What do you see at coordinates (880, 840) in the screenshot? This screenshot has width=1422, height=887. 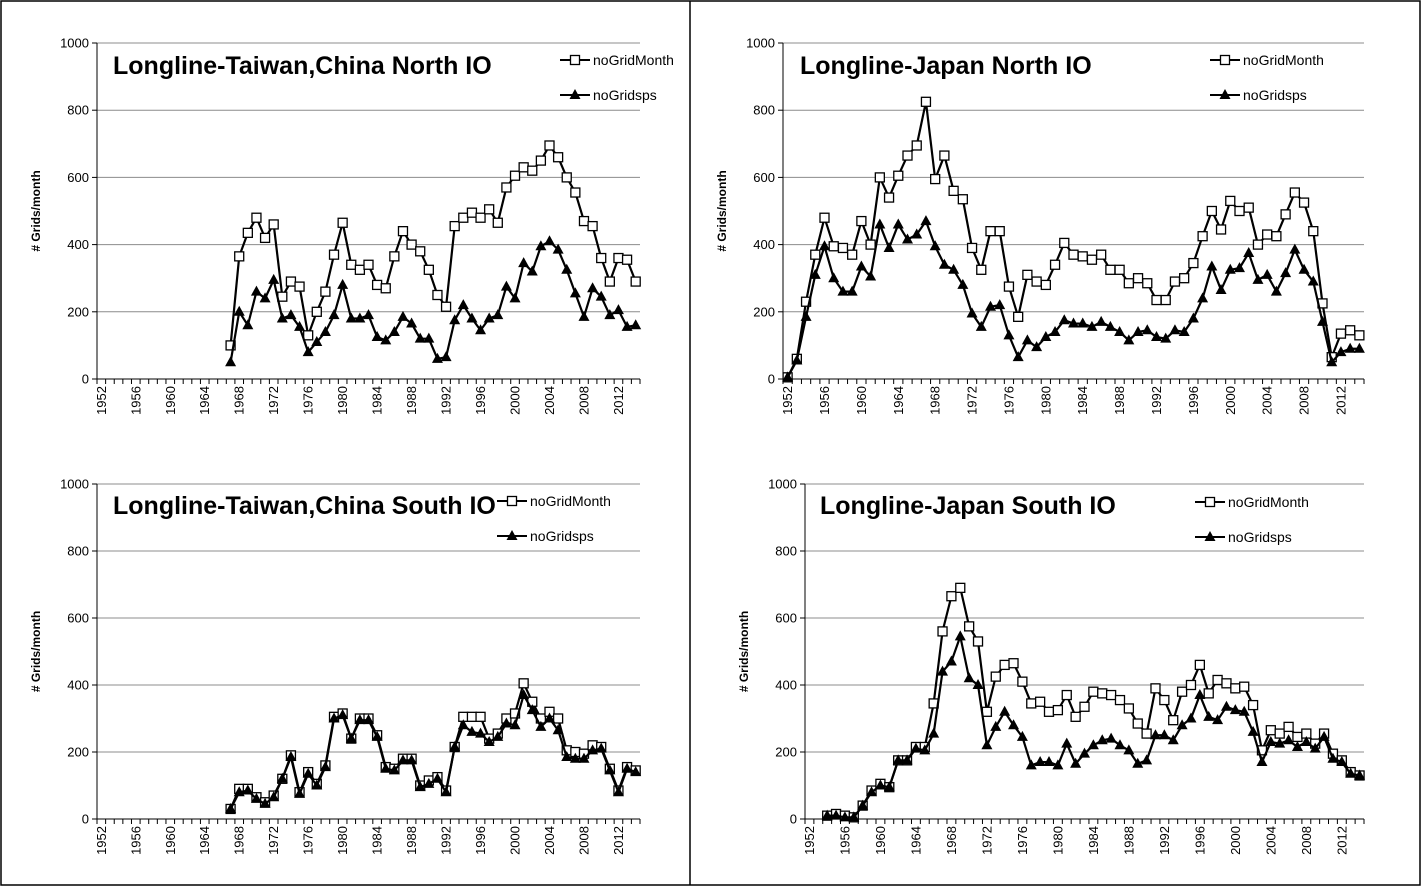 I see `x-tick-label: 1960` at bounding box center [880, 840].